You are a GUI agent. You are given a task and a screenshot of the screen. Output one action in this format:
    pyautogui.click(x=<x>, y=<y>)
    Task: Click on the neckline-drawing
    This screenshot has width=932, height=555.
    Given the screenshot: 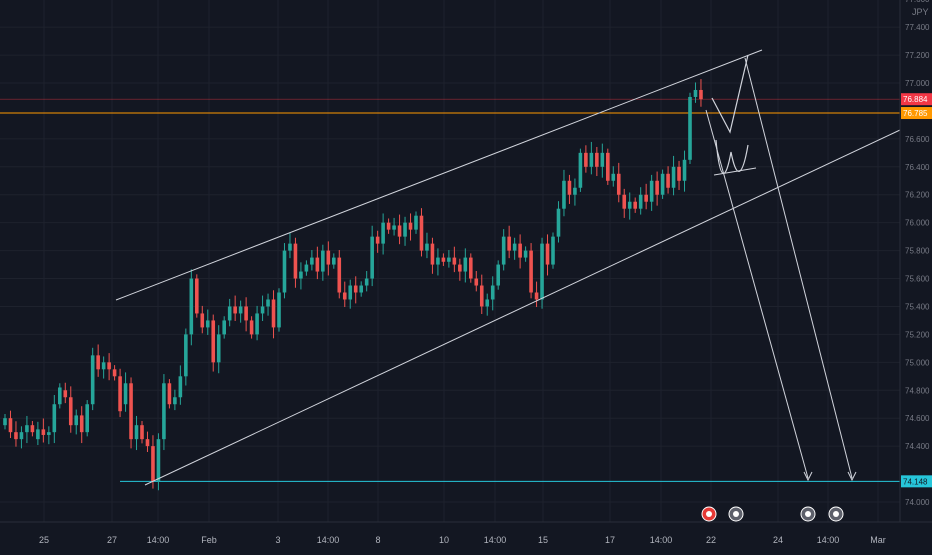 What is the action you would take?
    pyautogui.click(x=735, y=171)
    